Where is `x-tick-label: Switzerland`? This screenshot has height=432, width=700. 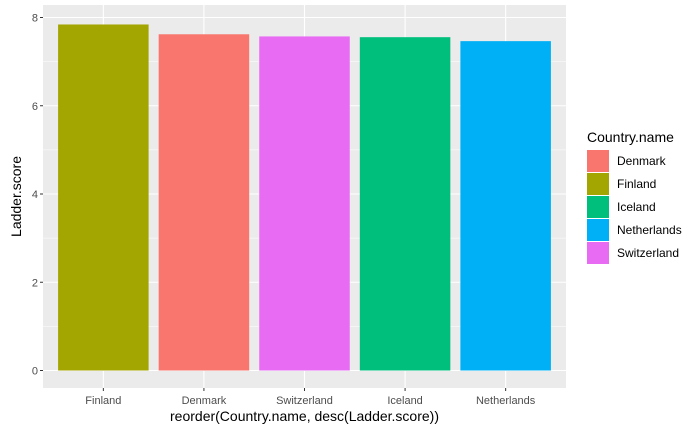 x-tick-label: Switzerland is located at coordinates (304, 401).